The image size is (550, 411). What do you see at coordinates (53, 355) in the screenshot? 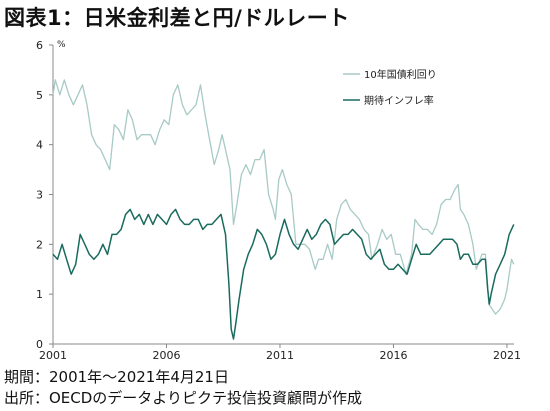
I see `x-tick-label: 2001` at bounding box center [53, 355].